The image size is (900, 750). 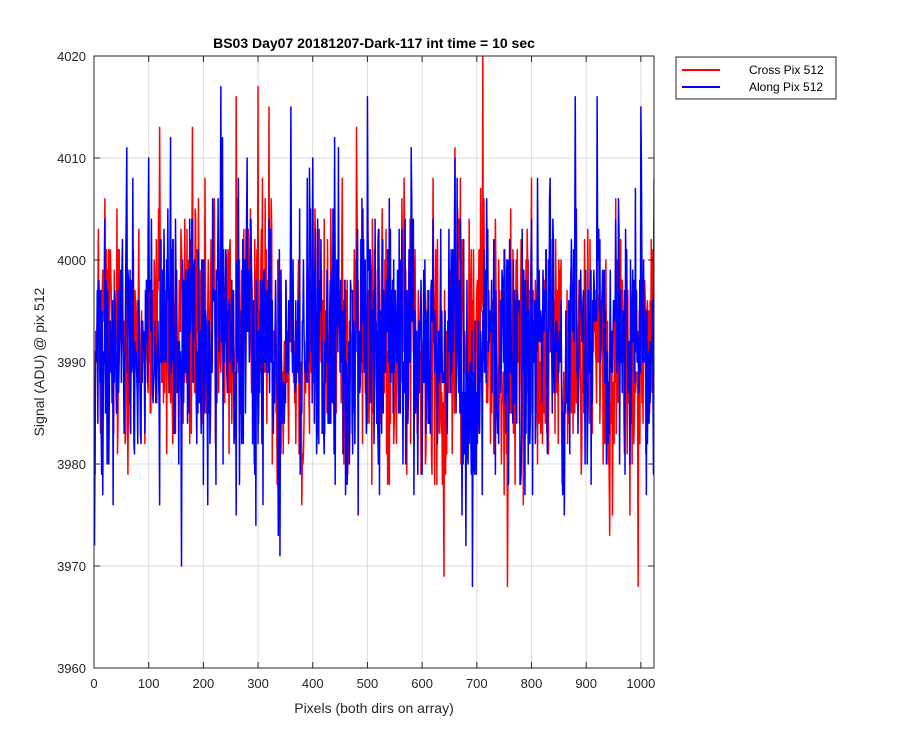 I want to click on y-tick-label: 3970, so click(x=71, y=566).